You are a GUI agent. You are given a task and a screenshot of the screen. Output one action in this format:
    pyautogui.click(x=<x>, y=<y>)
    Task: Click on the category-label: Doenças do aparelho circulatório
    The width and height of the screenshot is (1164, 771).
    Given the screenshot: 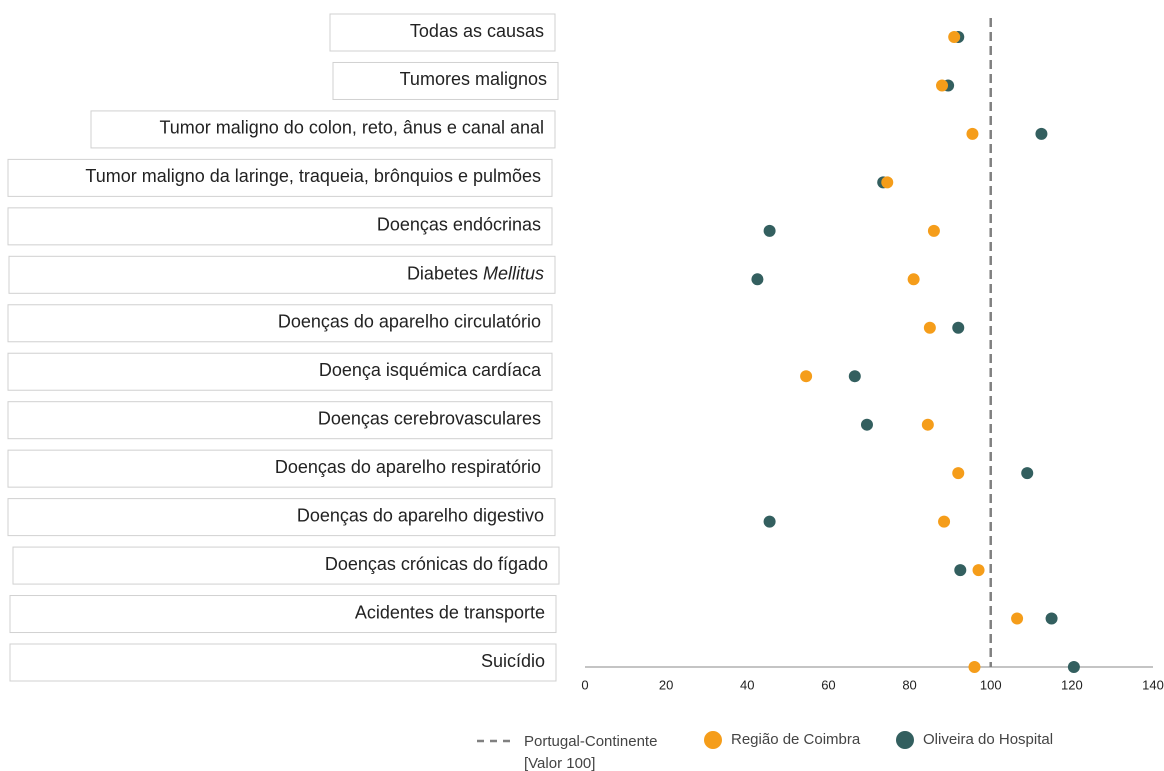 What is the action you would take?
    pyautogui.click(x=409, y=322)
    